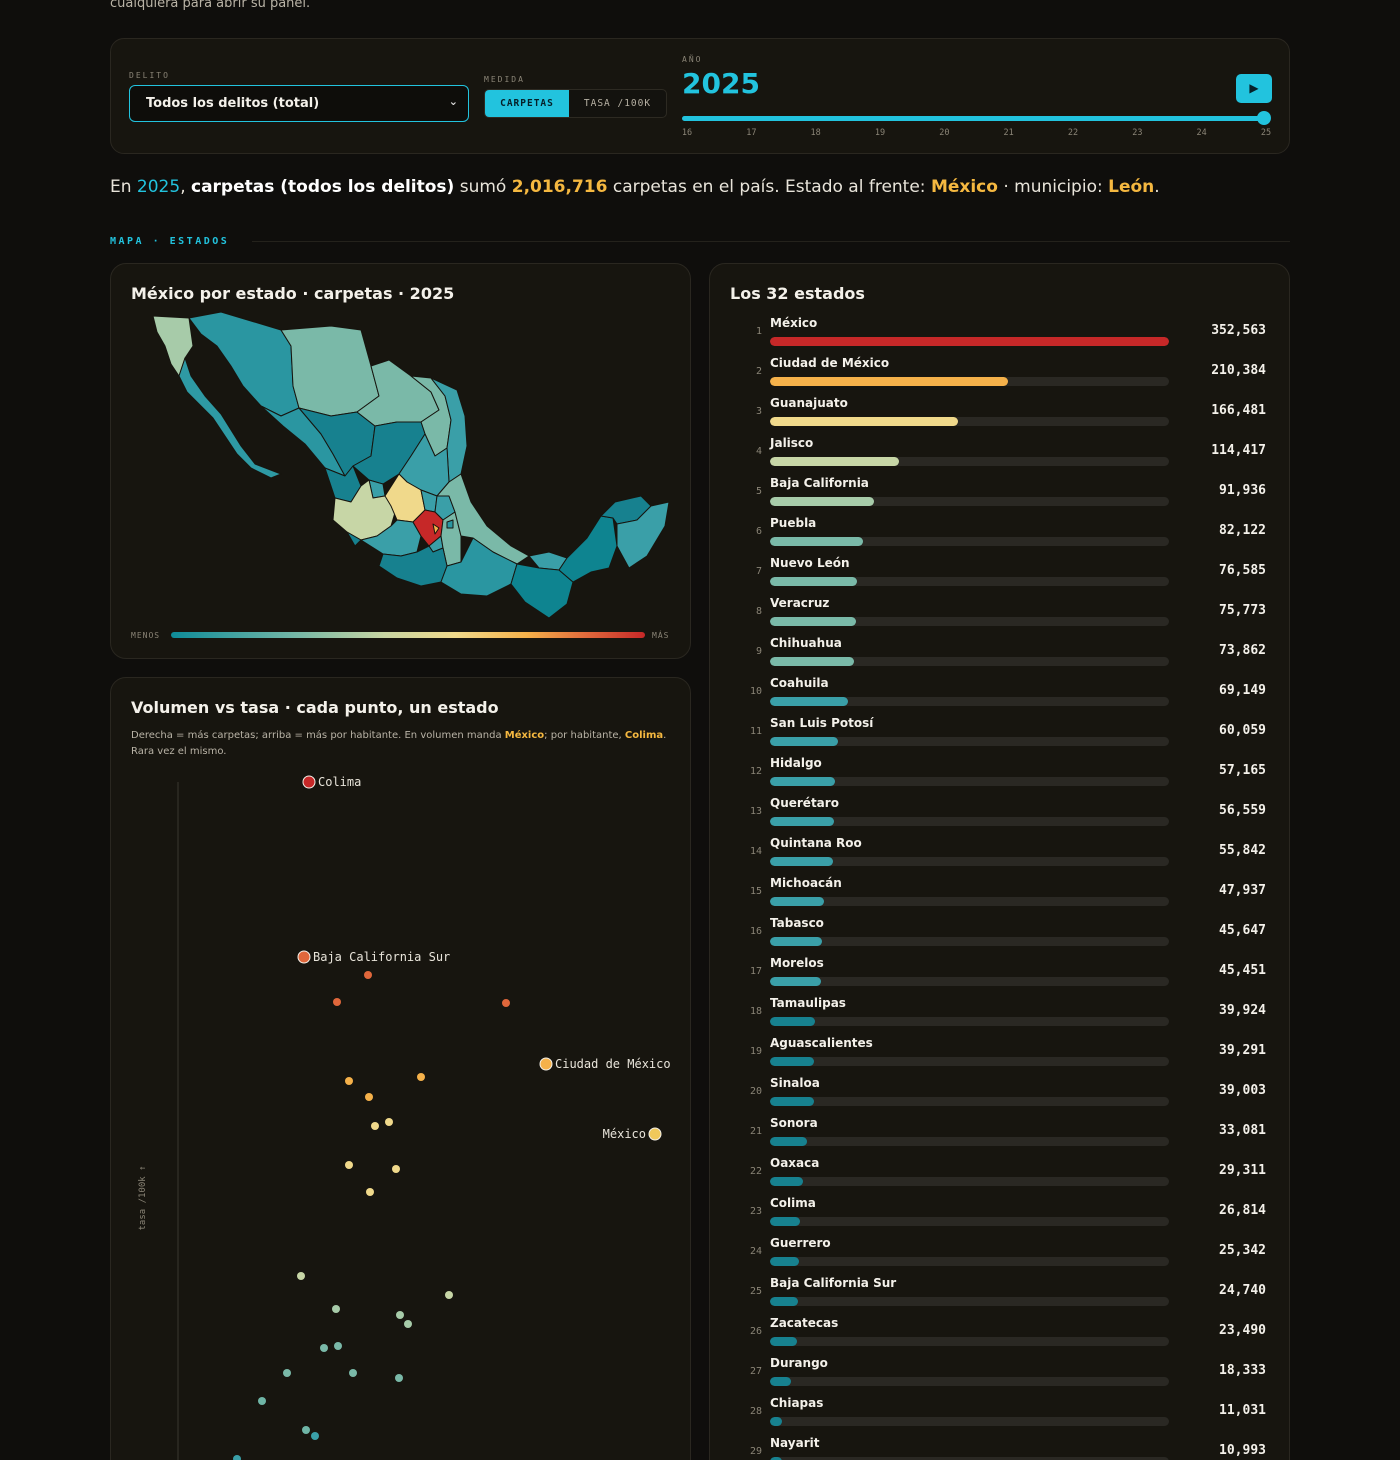  Describe the element at coordinates (1000, 976) in the screenshot. I see `ranking-row: 17 Morelos 45,451` at that location.